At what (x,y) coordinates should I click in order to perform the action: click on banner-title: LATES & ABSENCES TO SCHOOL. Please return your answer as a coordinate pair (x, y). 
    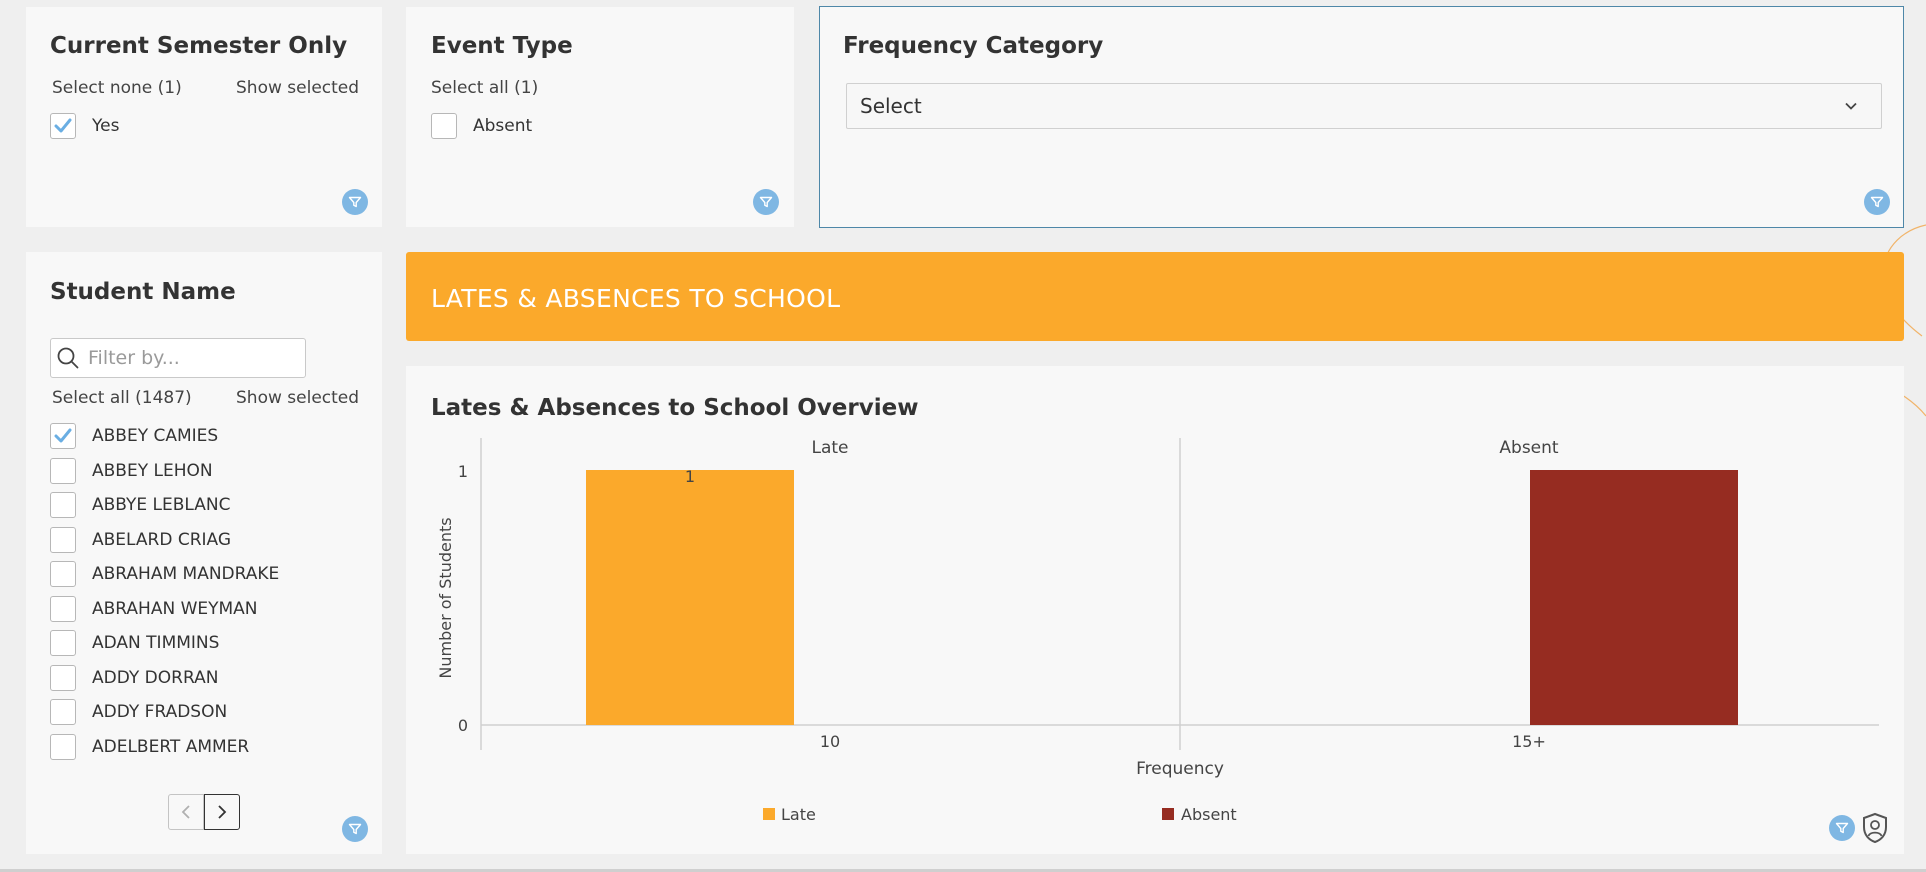
    Looking at the image, I should click on (636, 298).